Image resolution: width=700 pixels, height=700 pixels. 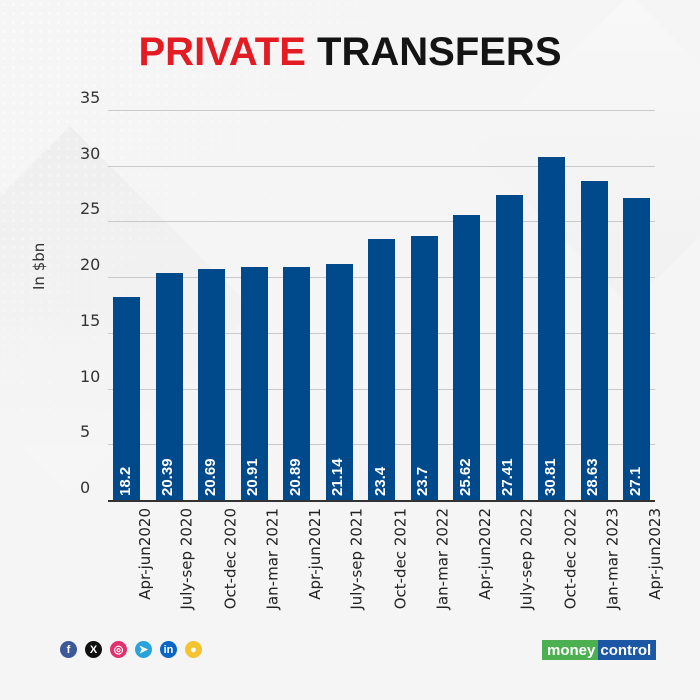 What do you see at coordinates (93, 649) in the screenshot?
I see `x-twitter-icon: X` at bounding box center [93, 649].